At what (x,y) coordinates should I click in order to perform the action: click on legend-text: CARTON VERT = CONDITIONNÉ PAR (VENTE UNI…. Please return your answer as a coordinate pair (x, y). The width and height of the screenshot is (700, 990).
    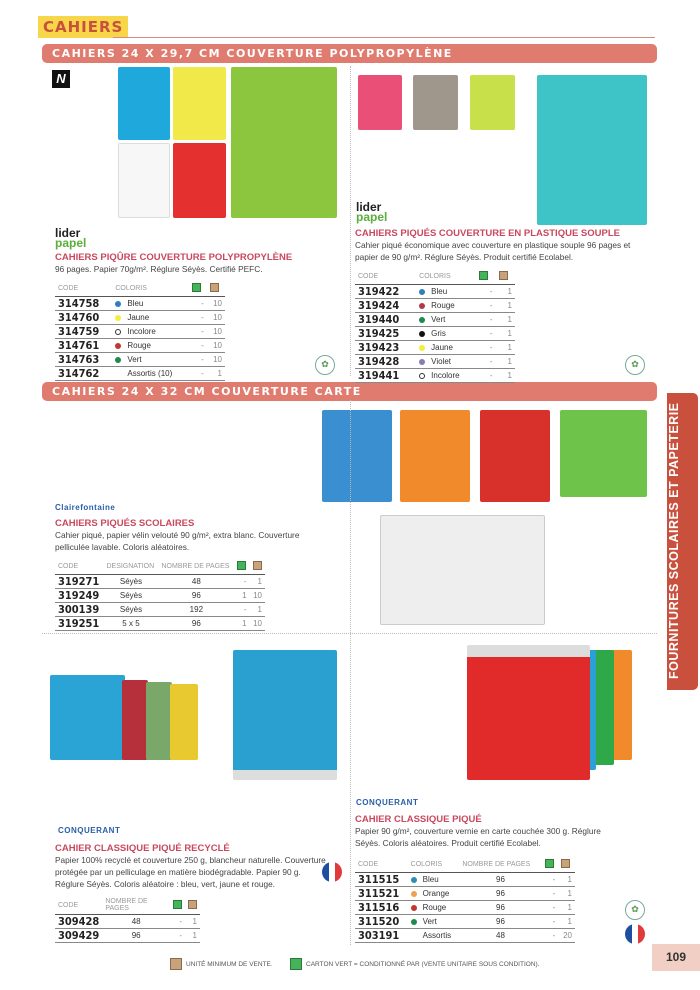
    Looking at the image, I should click on (423, 964).